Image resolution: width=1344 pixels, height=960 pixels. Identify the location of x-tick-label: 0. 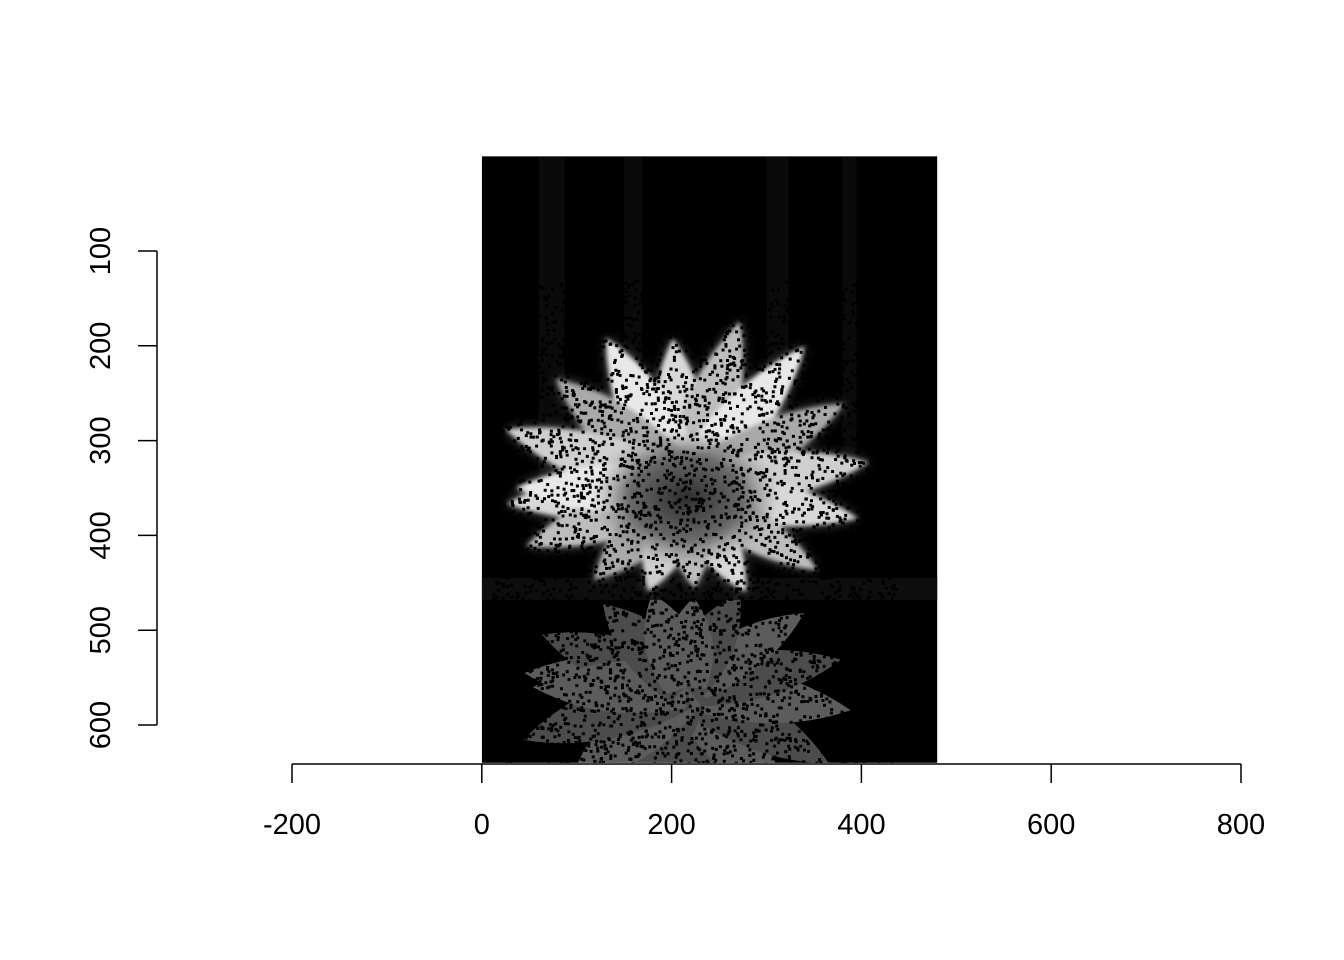
(482, 825).